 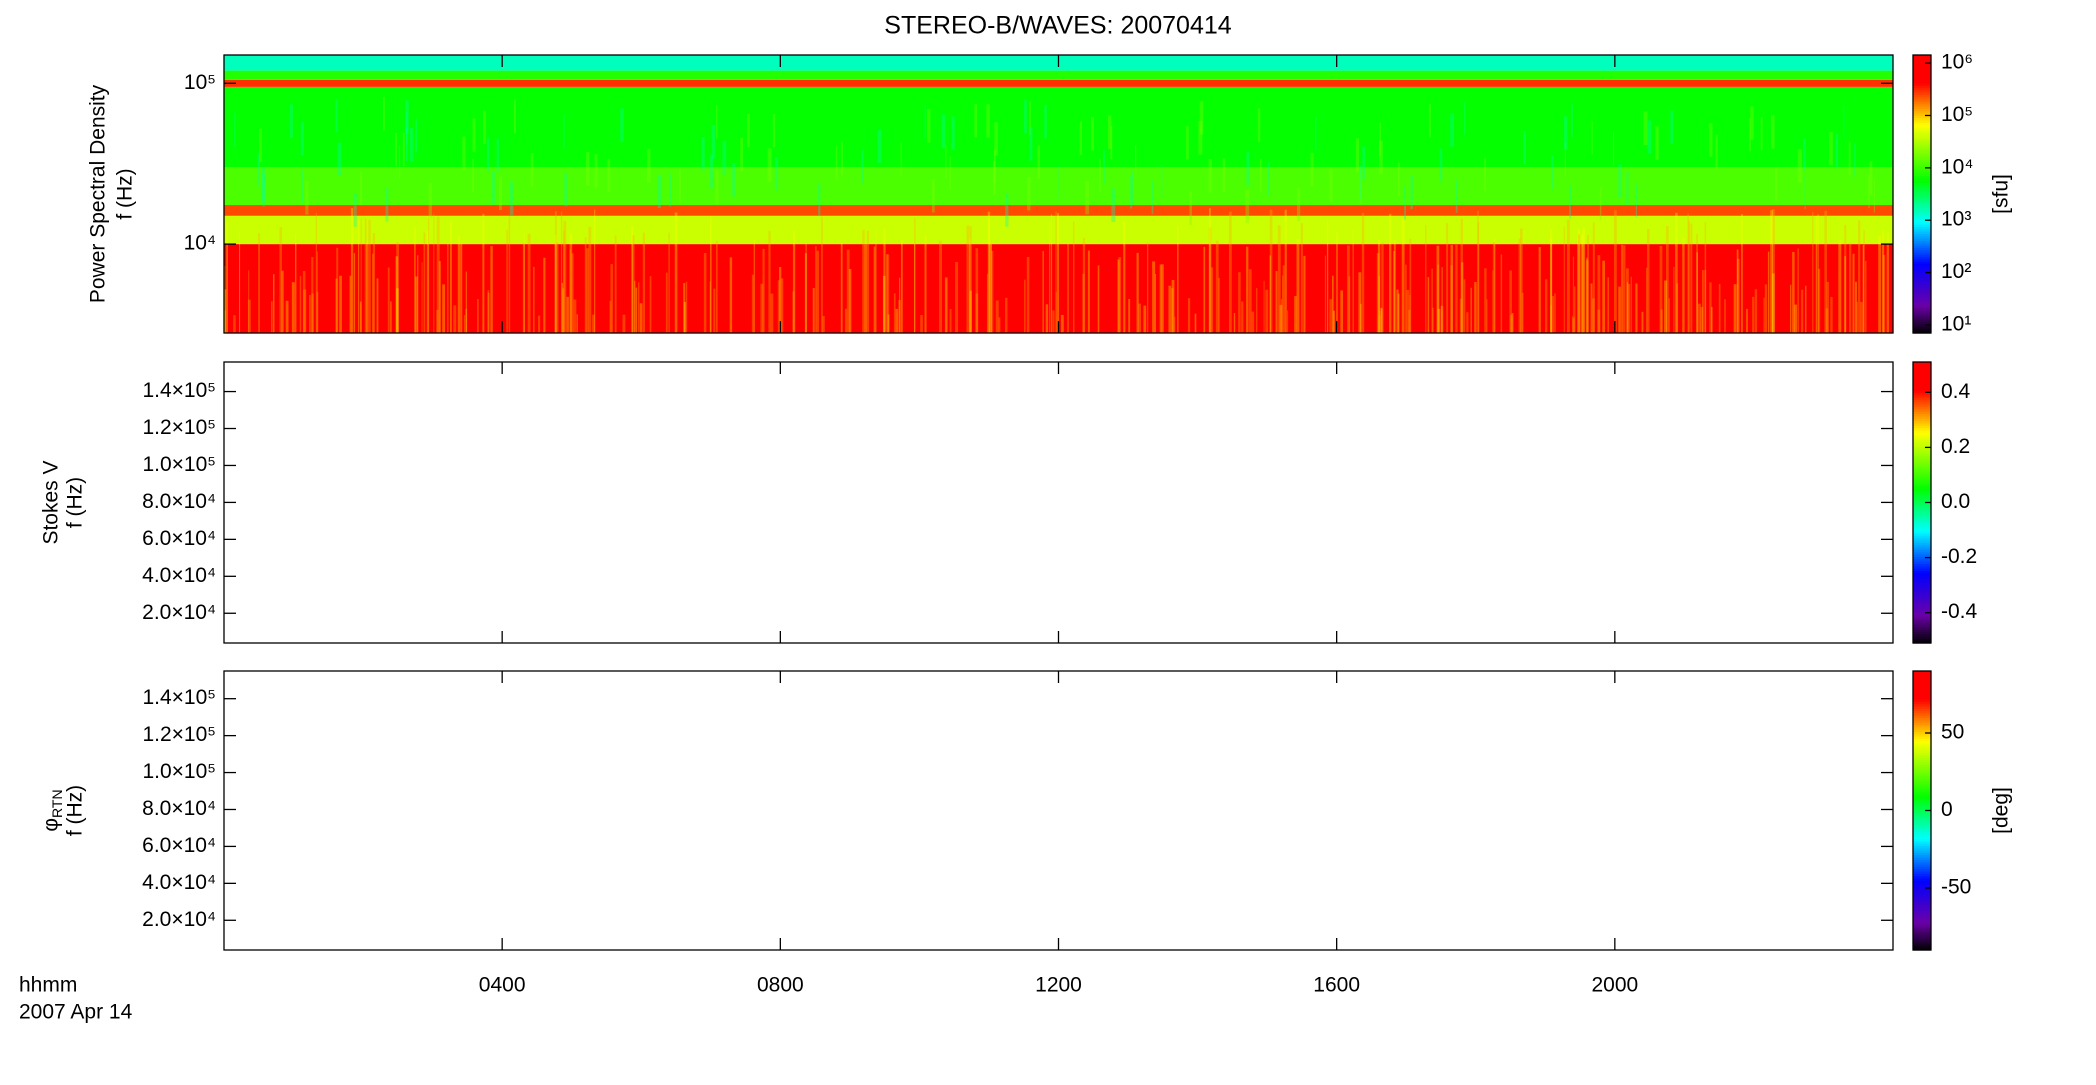 What do you see at coordinates (1955, 446) in the screenshot?
I see `colorbar-tick-label: 0.2` at bounding box center [1955, 446].